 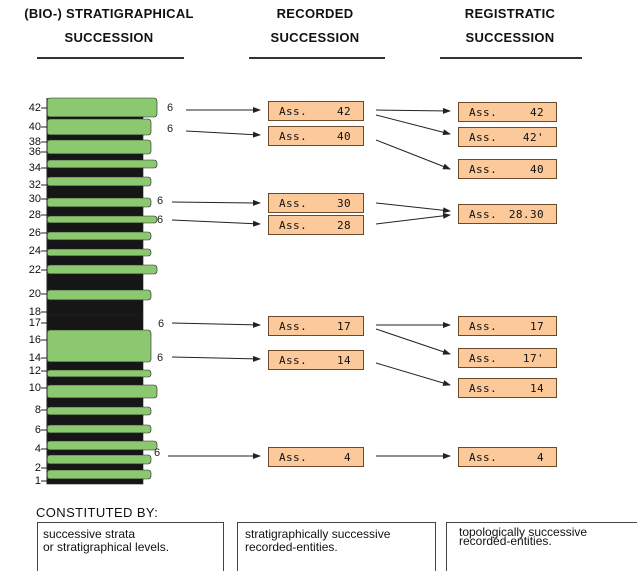 I want to click on tick-label: 4, so click(x=37, y=449).